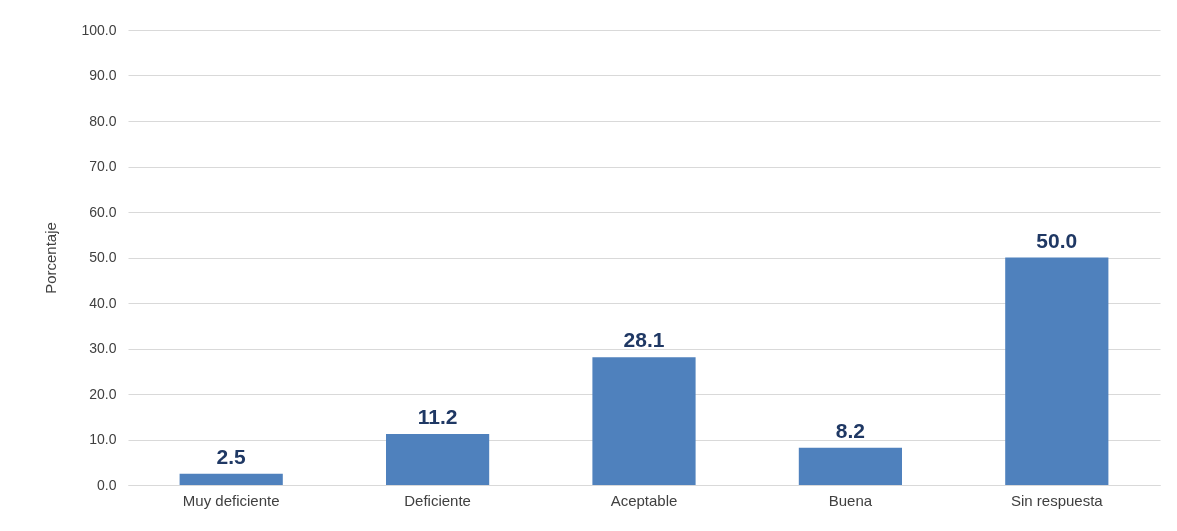  Describe the element at coordinates (231, 500) in the screenshot. I see `x-tick-label: Muy deficiente` at that location.